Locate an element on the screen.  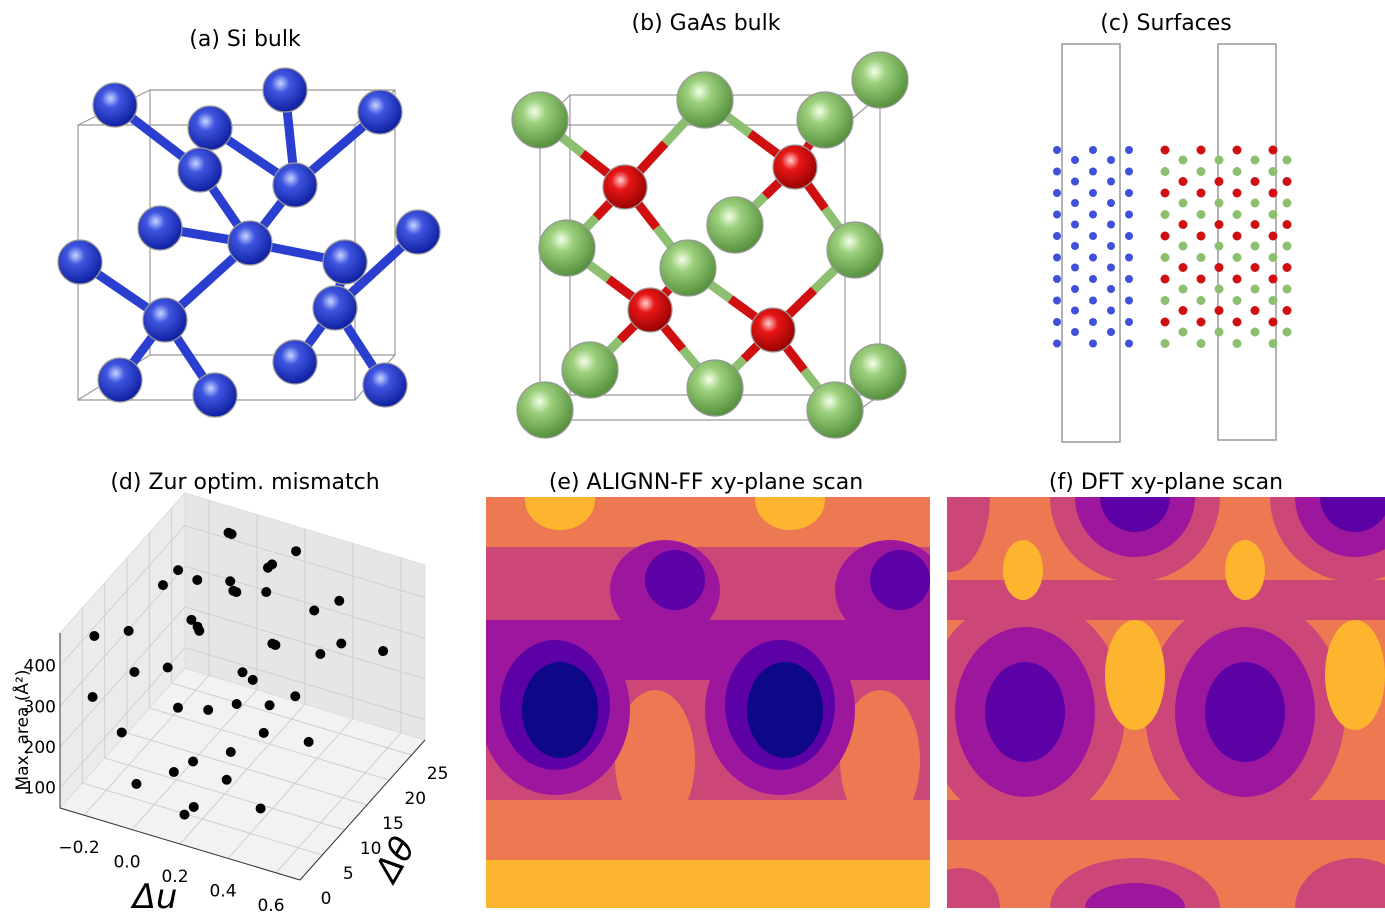
panel-title: (e) ALIGNN-FF xy-plane scan is located at coordinates (706, 482).